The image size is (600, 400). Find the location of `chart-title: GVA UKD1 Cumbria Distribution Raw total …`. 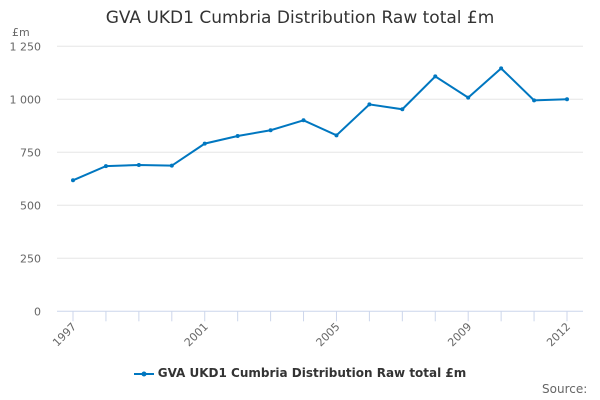

chart-title: GVA UKD1 Cumbria Distribution Raw total … is located at coordinates (300, 18).